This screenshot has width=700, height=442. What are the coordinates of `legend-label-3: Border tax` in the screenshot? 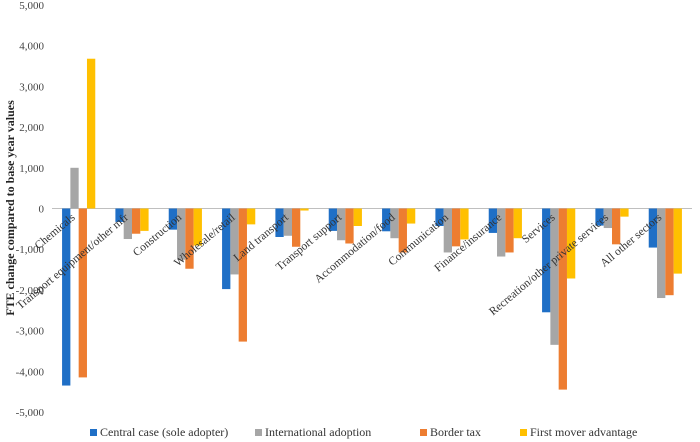 It's located at (455, 432).